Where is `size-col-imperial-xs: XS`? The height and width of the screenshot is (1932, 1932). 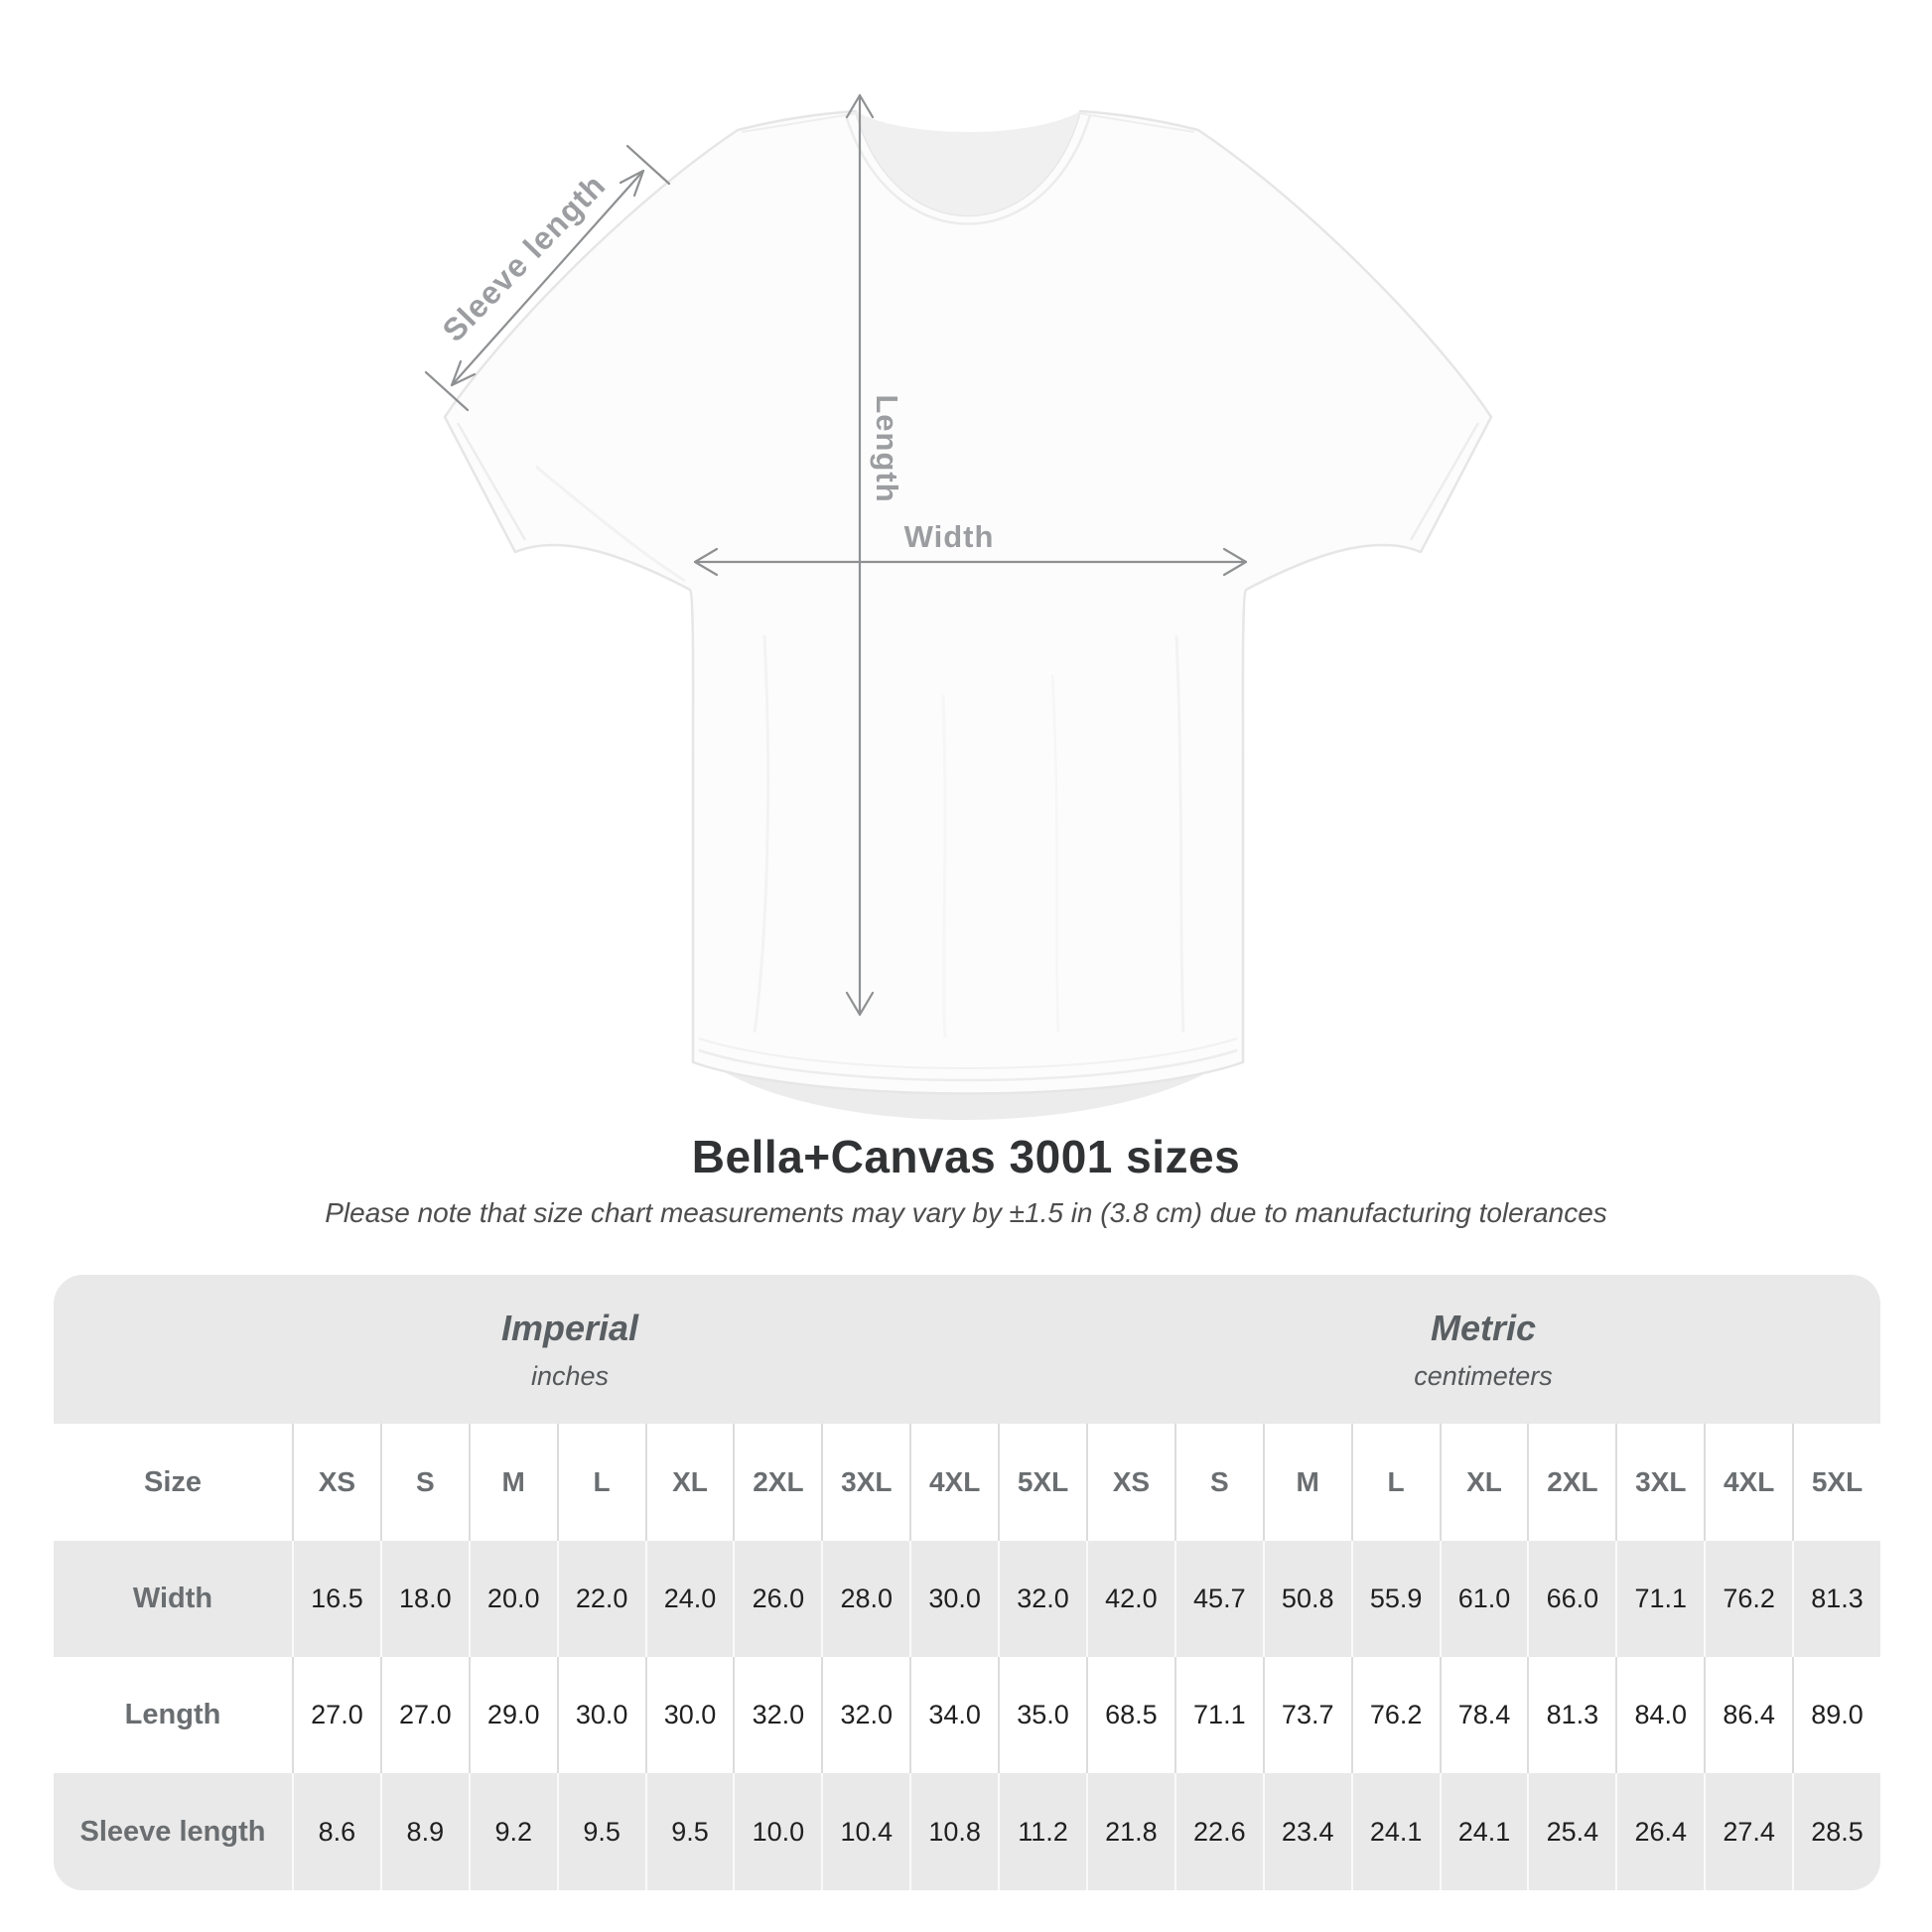
size-col-imperial-xs: XS is located at coordinates (336, 1483).